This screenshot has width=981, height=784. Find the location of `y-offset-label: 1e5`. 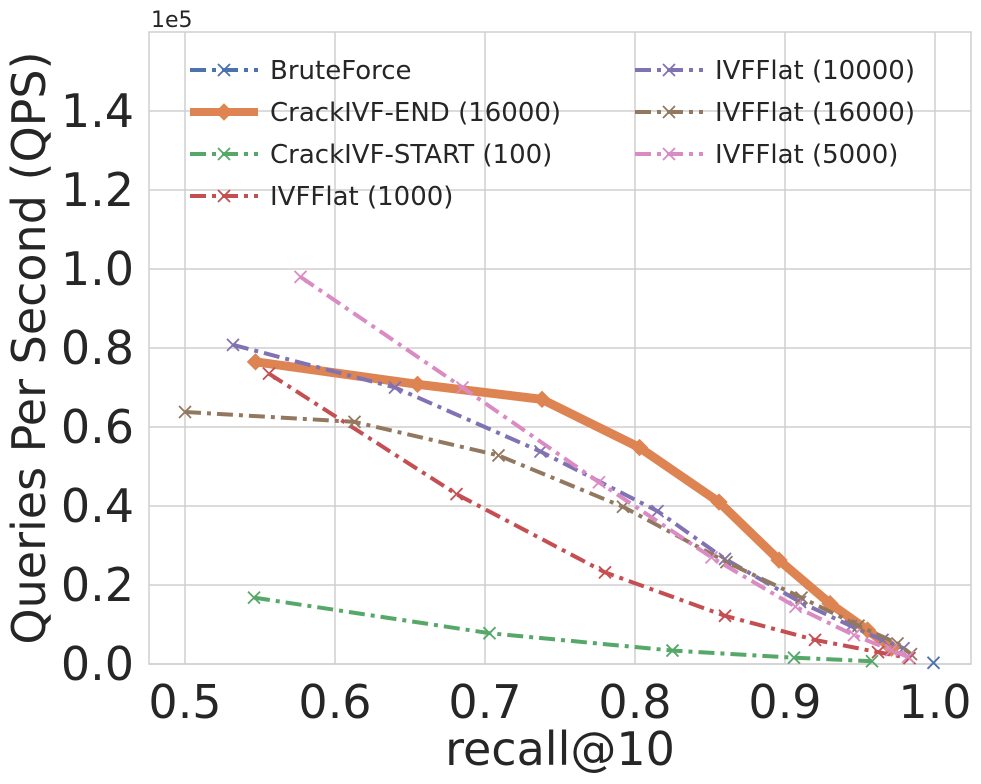

y-offset-label: 1e5 is located at coordinates (172, 20).